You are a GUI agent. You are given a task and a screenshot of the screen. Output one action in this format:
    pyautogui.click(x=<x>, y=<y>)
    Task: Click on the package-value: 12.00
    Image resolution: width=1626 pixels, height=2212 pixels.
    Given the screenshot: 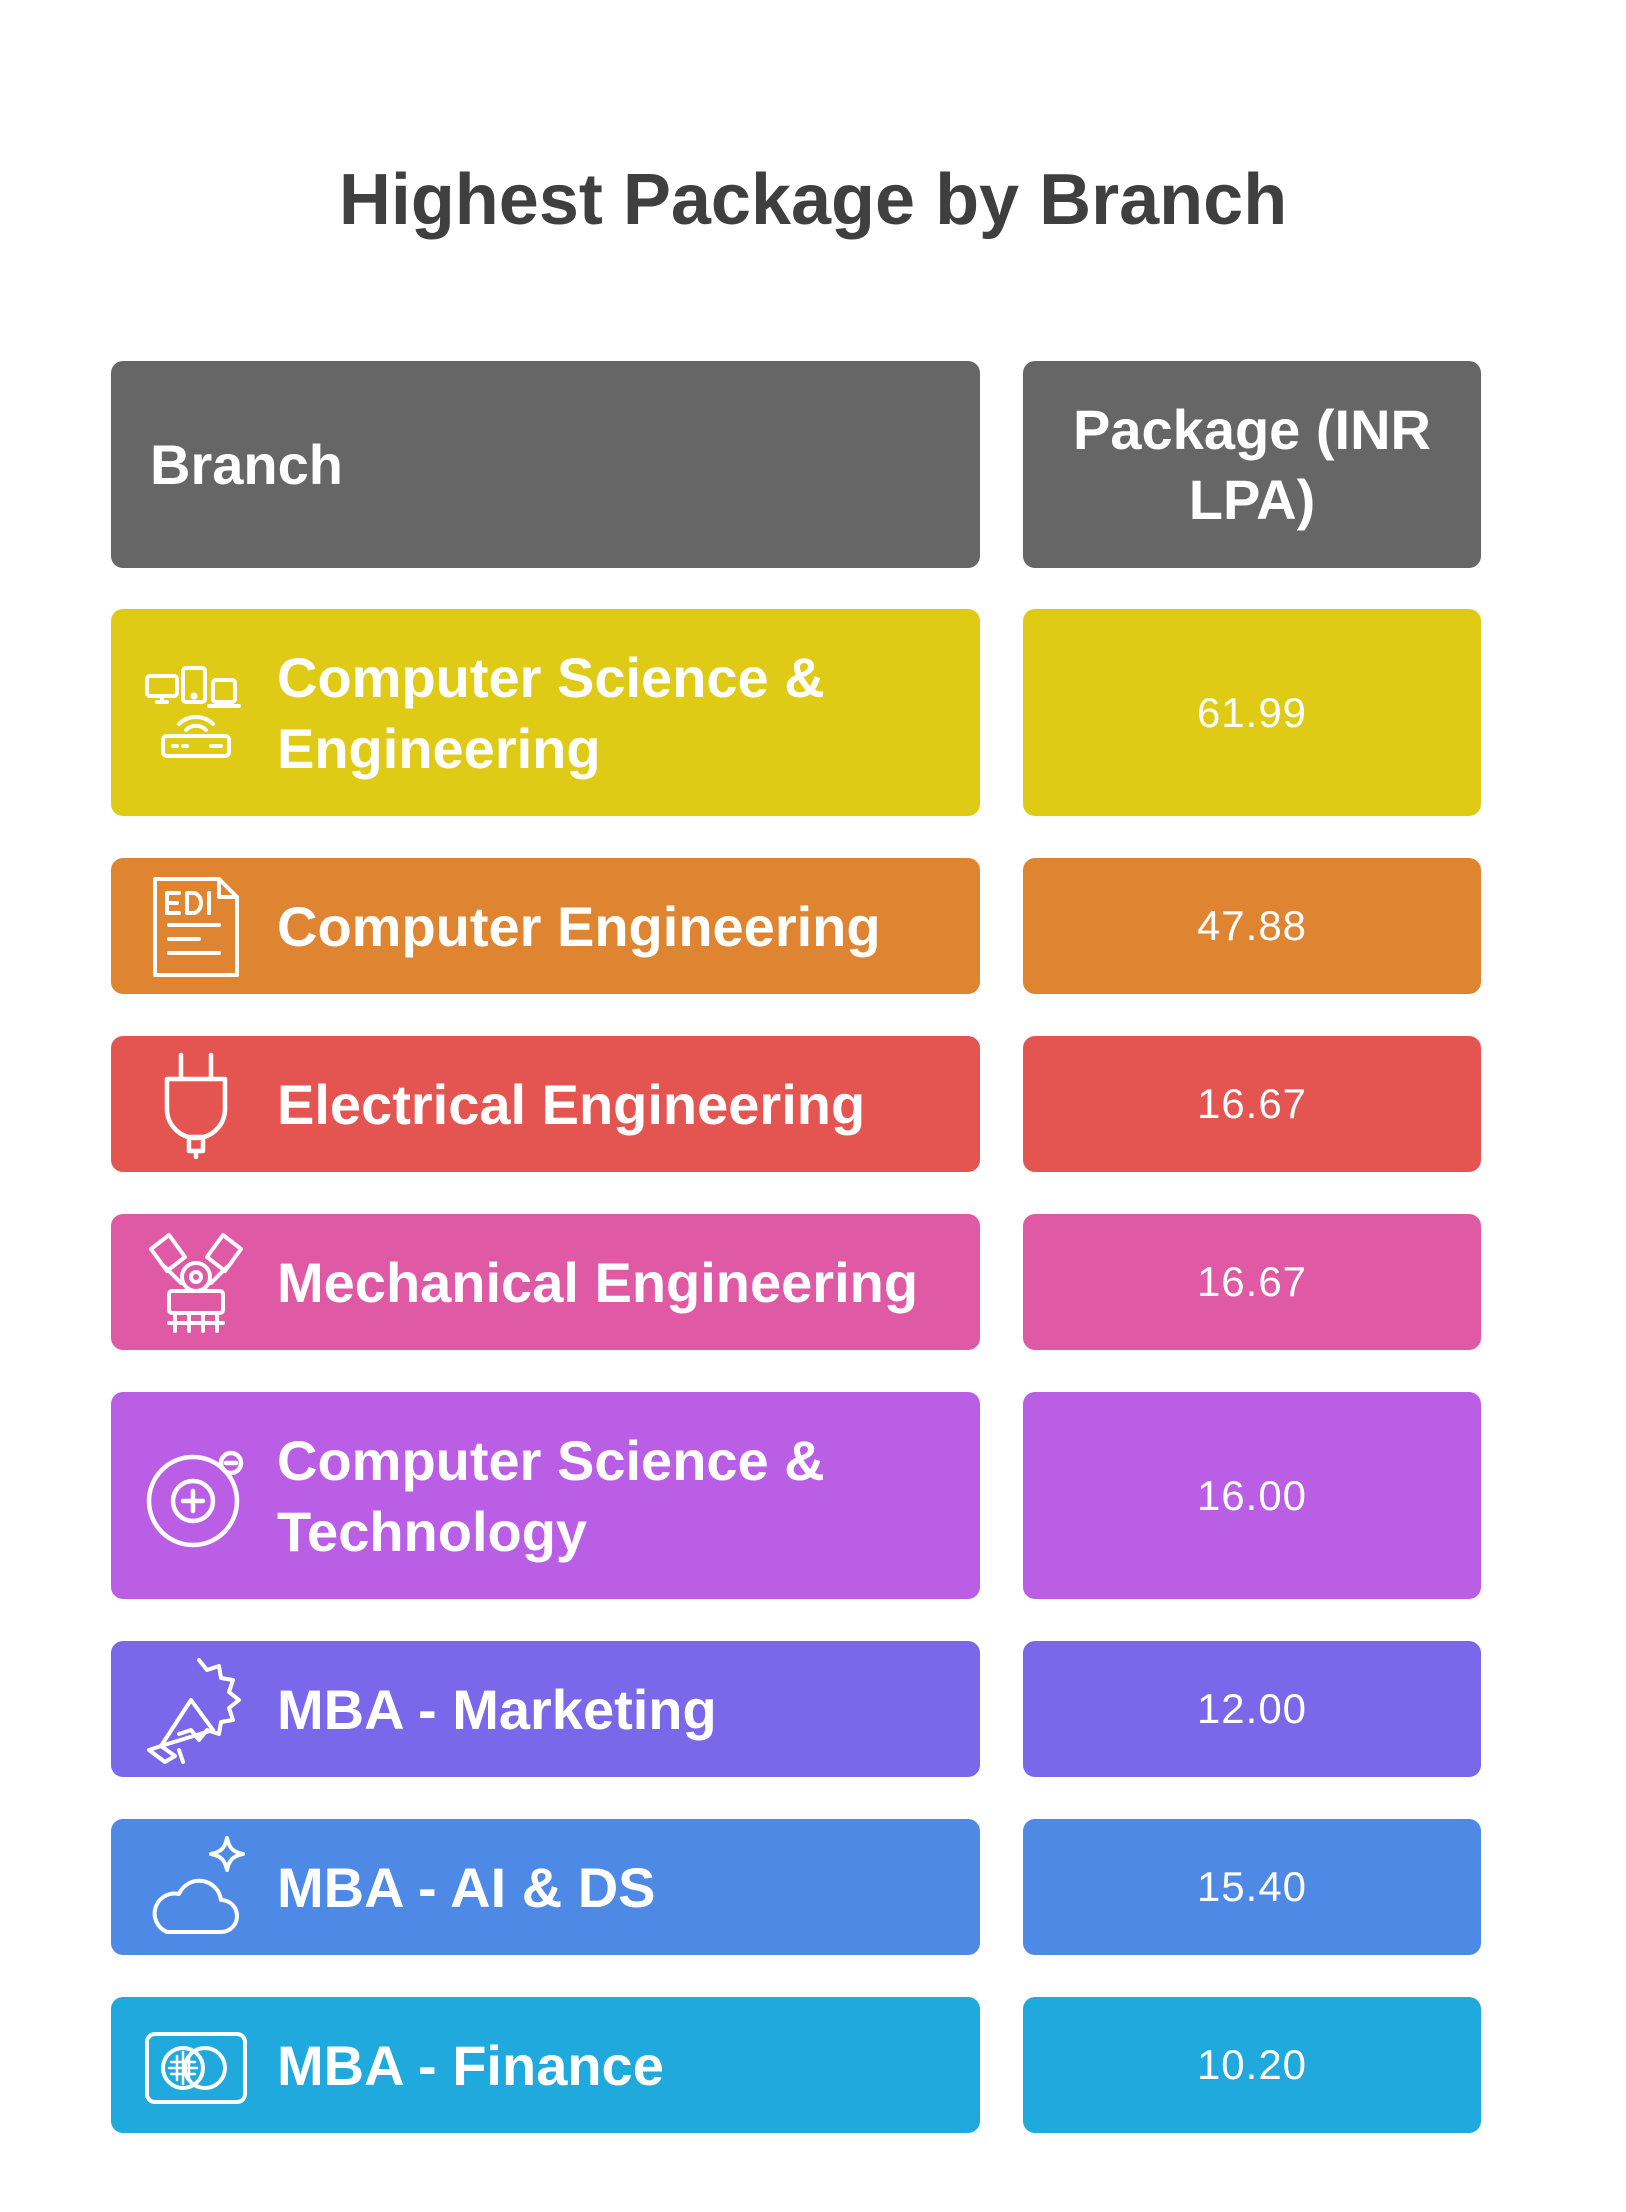 What is the action you would take?
    pyautogui.click(x=1252, y=1708)
    